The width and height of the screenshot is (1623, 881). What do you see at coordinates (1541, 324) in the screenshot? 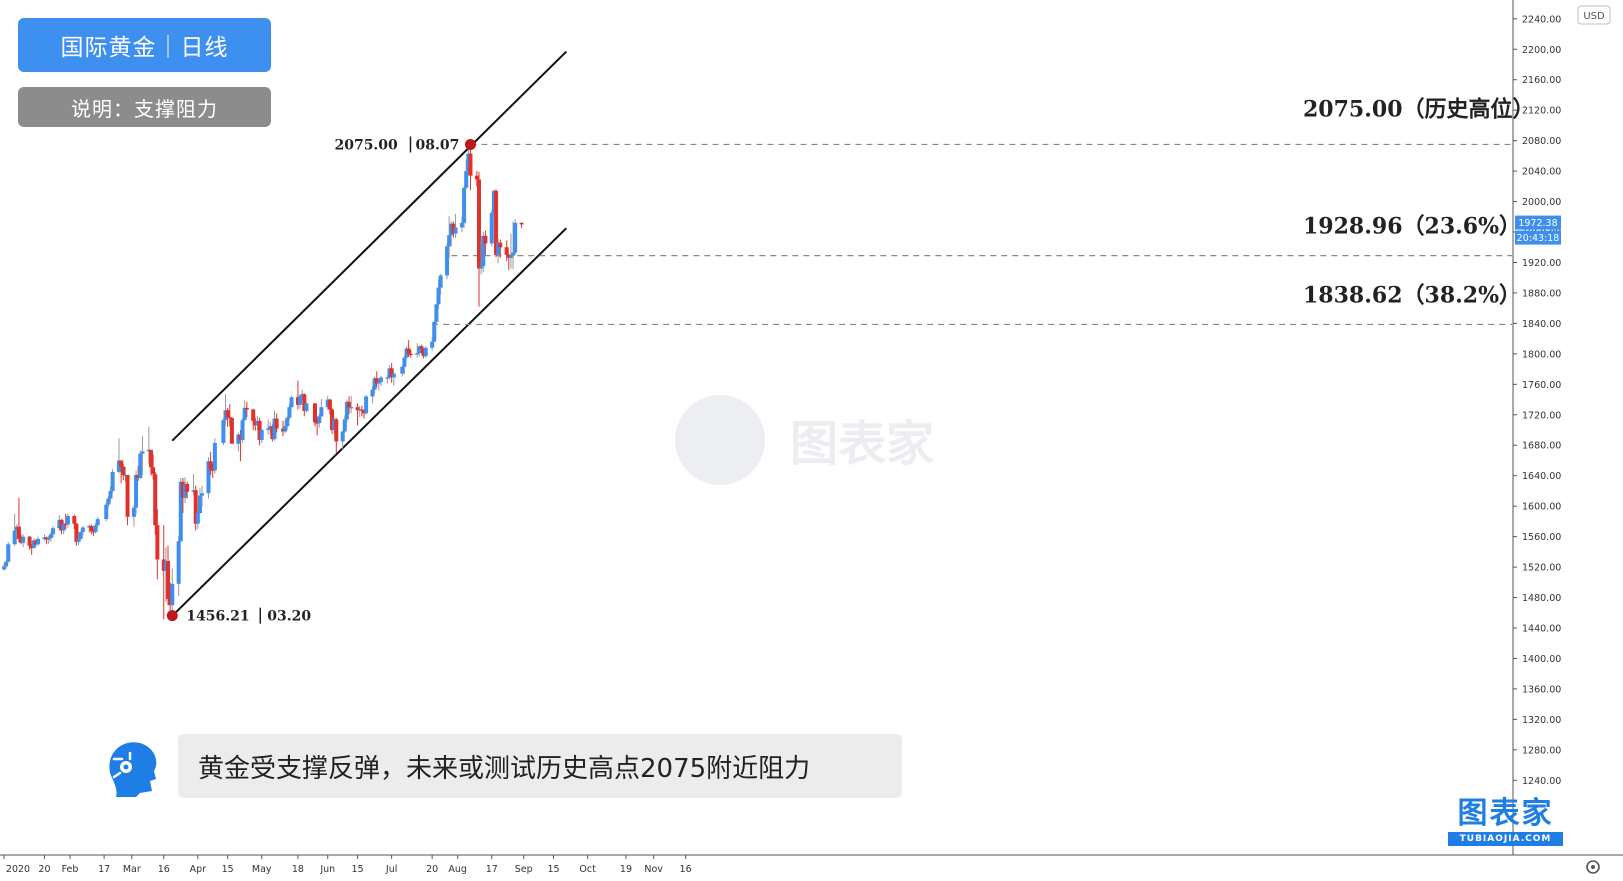
I see `price-tick-label: 1840.00` at bounding box center [1541, 324].